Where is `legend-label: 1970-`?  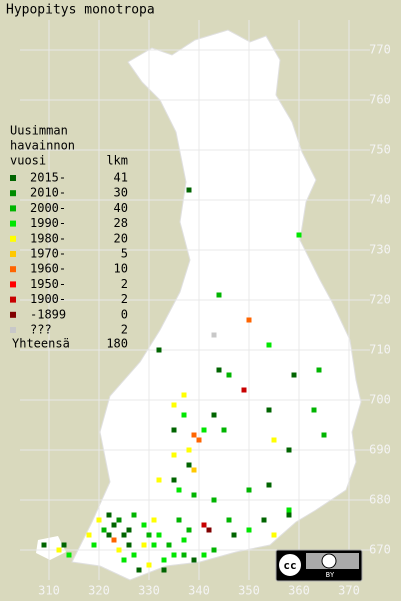 legend-label: 1970- is located at coordinates (48, 254).